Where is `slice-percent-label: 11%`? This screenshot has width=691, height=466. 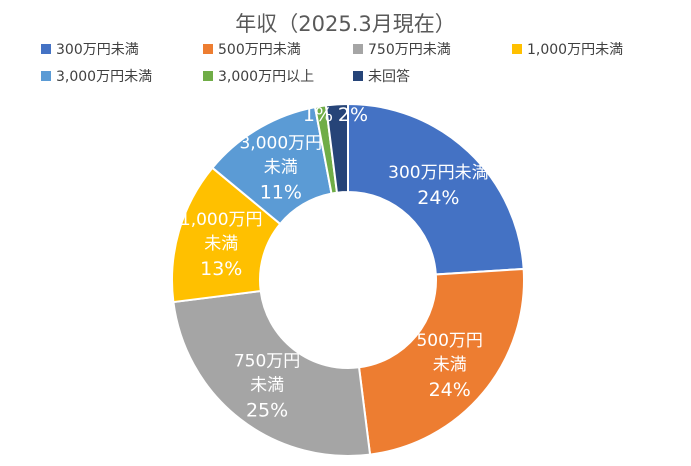
slice-percent-label: 11% is located at coordinates (281, 192).